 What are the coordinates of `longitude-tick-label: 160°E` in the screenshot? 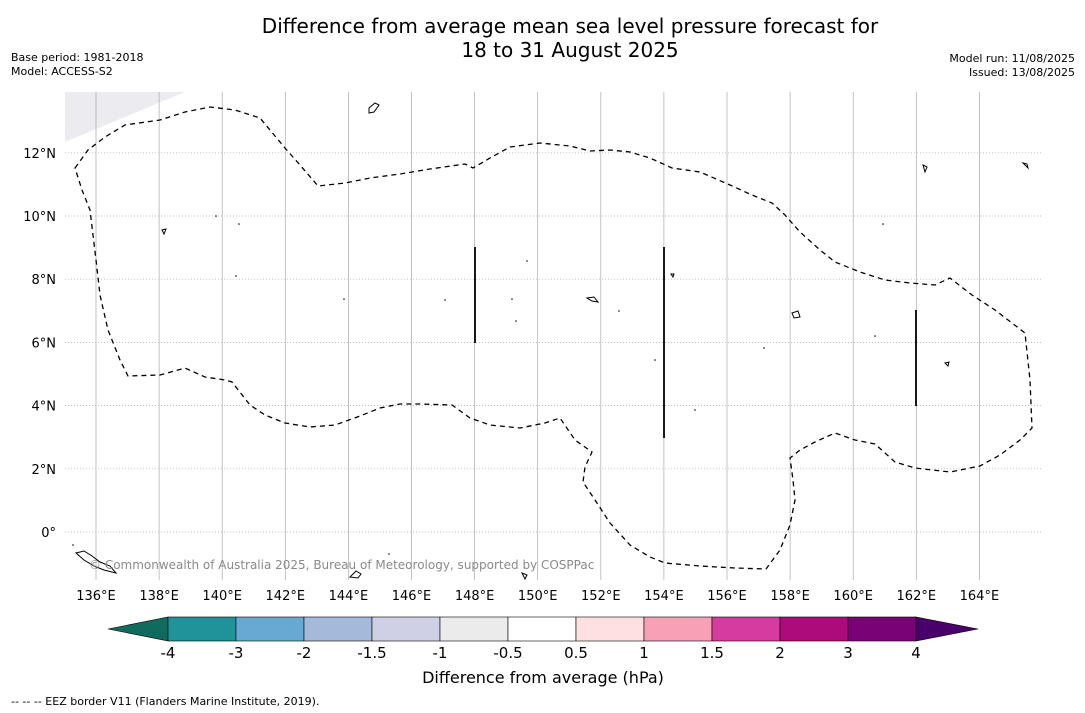 It's located at (853, 596).